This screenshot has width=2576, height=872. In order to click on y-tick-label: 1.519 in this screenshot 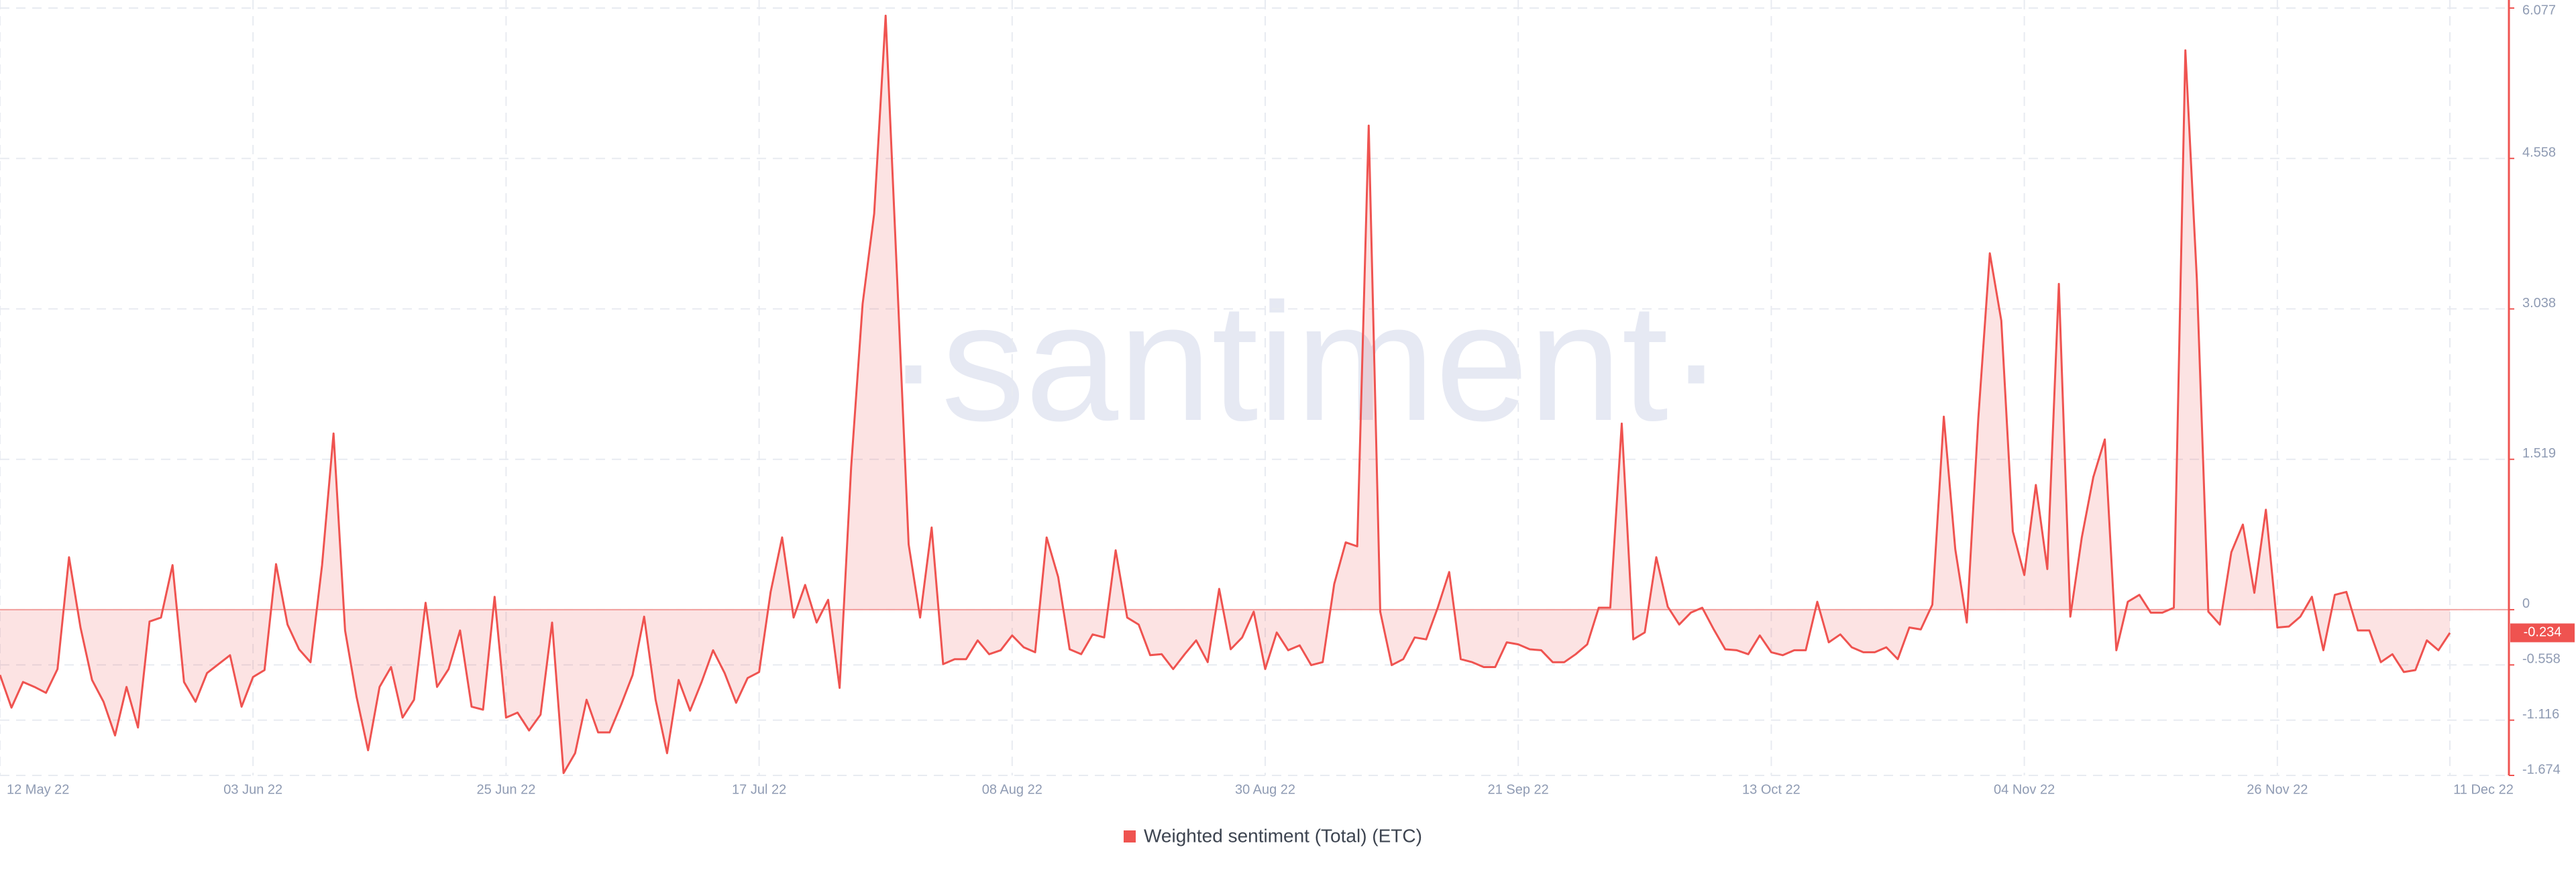, I will do `click(2539, 454)`.